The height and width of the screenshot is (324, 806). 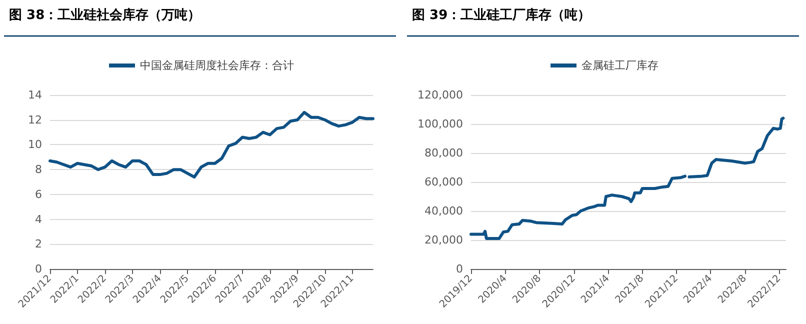 I want to click on legend-label: 中国金属硅周度社会库存：合计, so click(x=217, y=65).